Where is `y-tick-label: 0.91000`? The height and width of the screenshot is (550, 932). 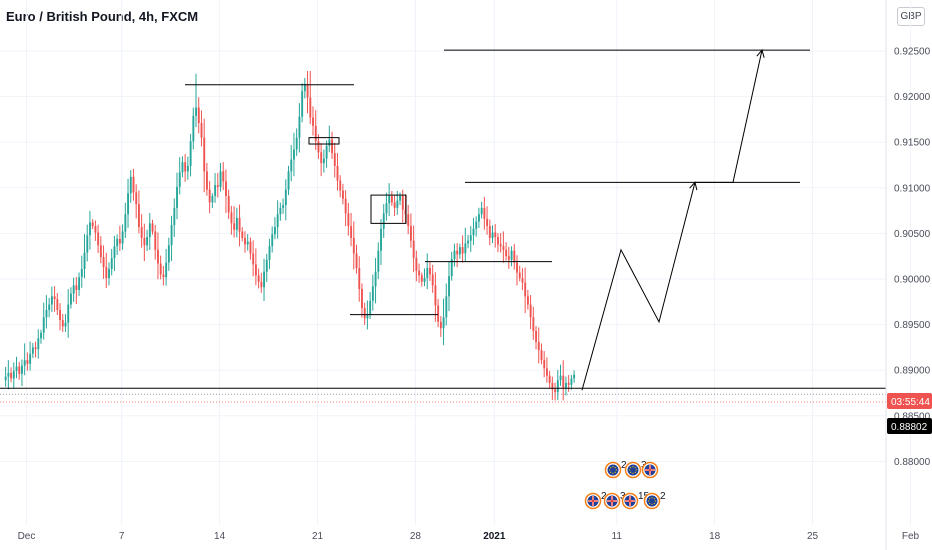 y-tick-label: 0.91000 is located at coordinates (912, 188).